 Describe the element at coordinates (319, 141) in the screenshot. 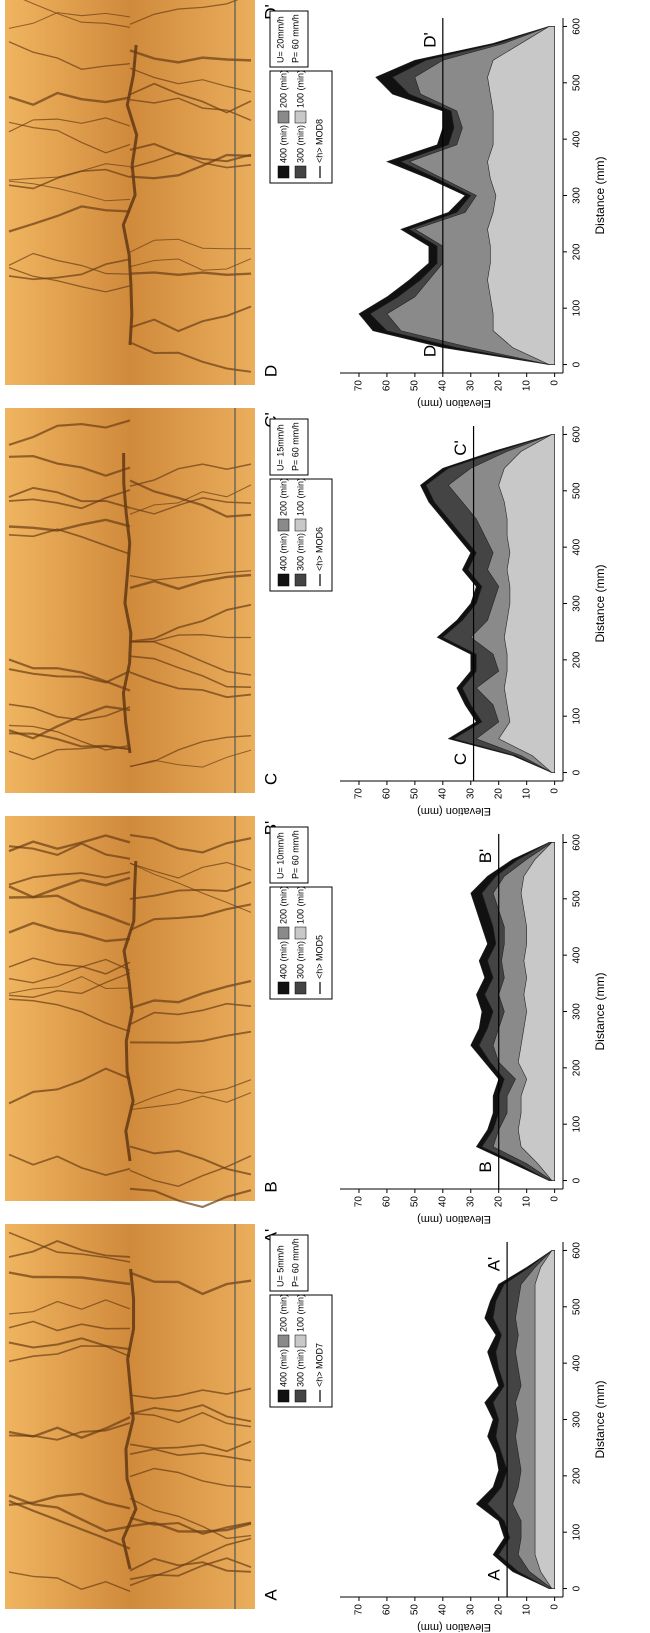

I see `legend-label: <h> MOD8` at that location.